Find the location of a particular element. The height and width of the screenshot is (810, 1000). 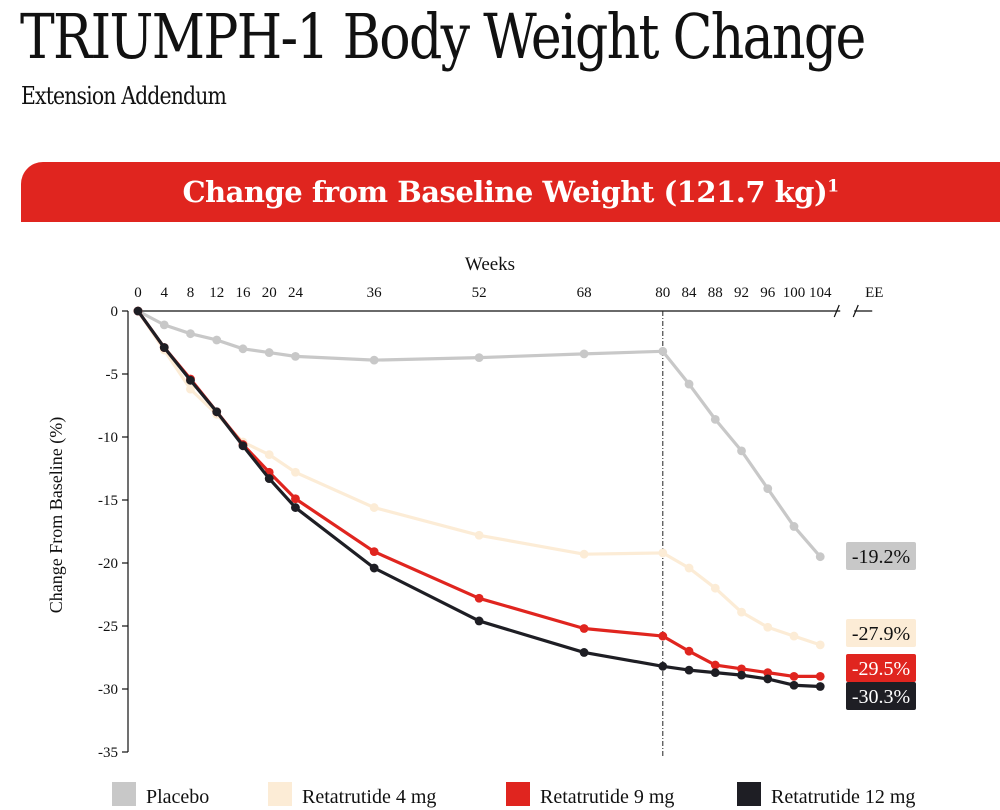

x-tick-label: 92 is located at coordinates (741, 293).